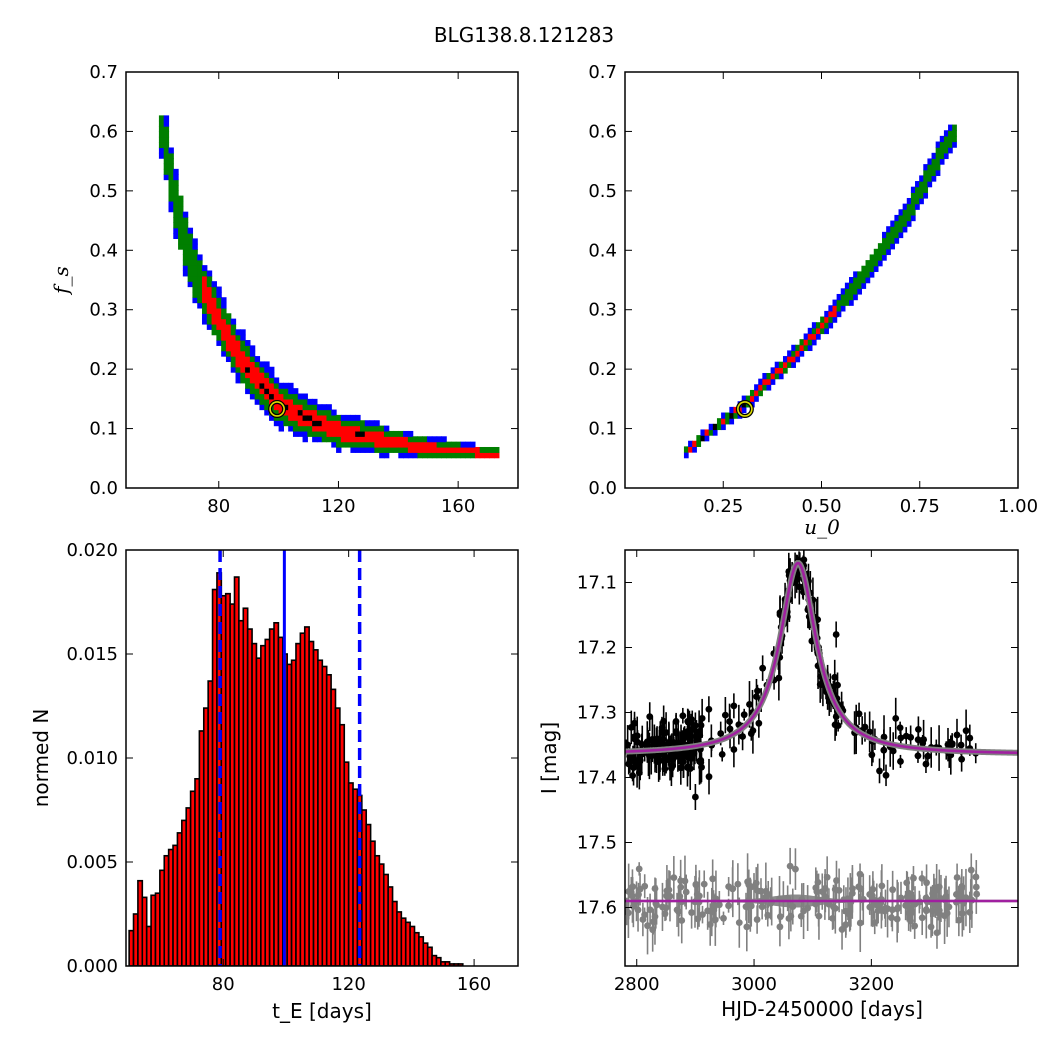 This screenshot has width=1050, height=1054. What do you see at coordinates (820, 291) in the screenshot?
I see `heatmap-cells` at bounding box center [820, 291].